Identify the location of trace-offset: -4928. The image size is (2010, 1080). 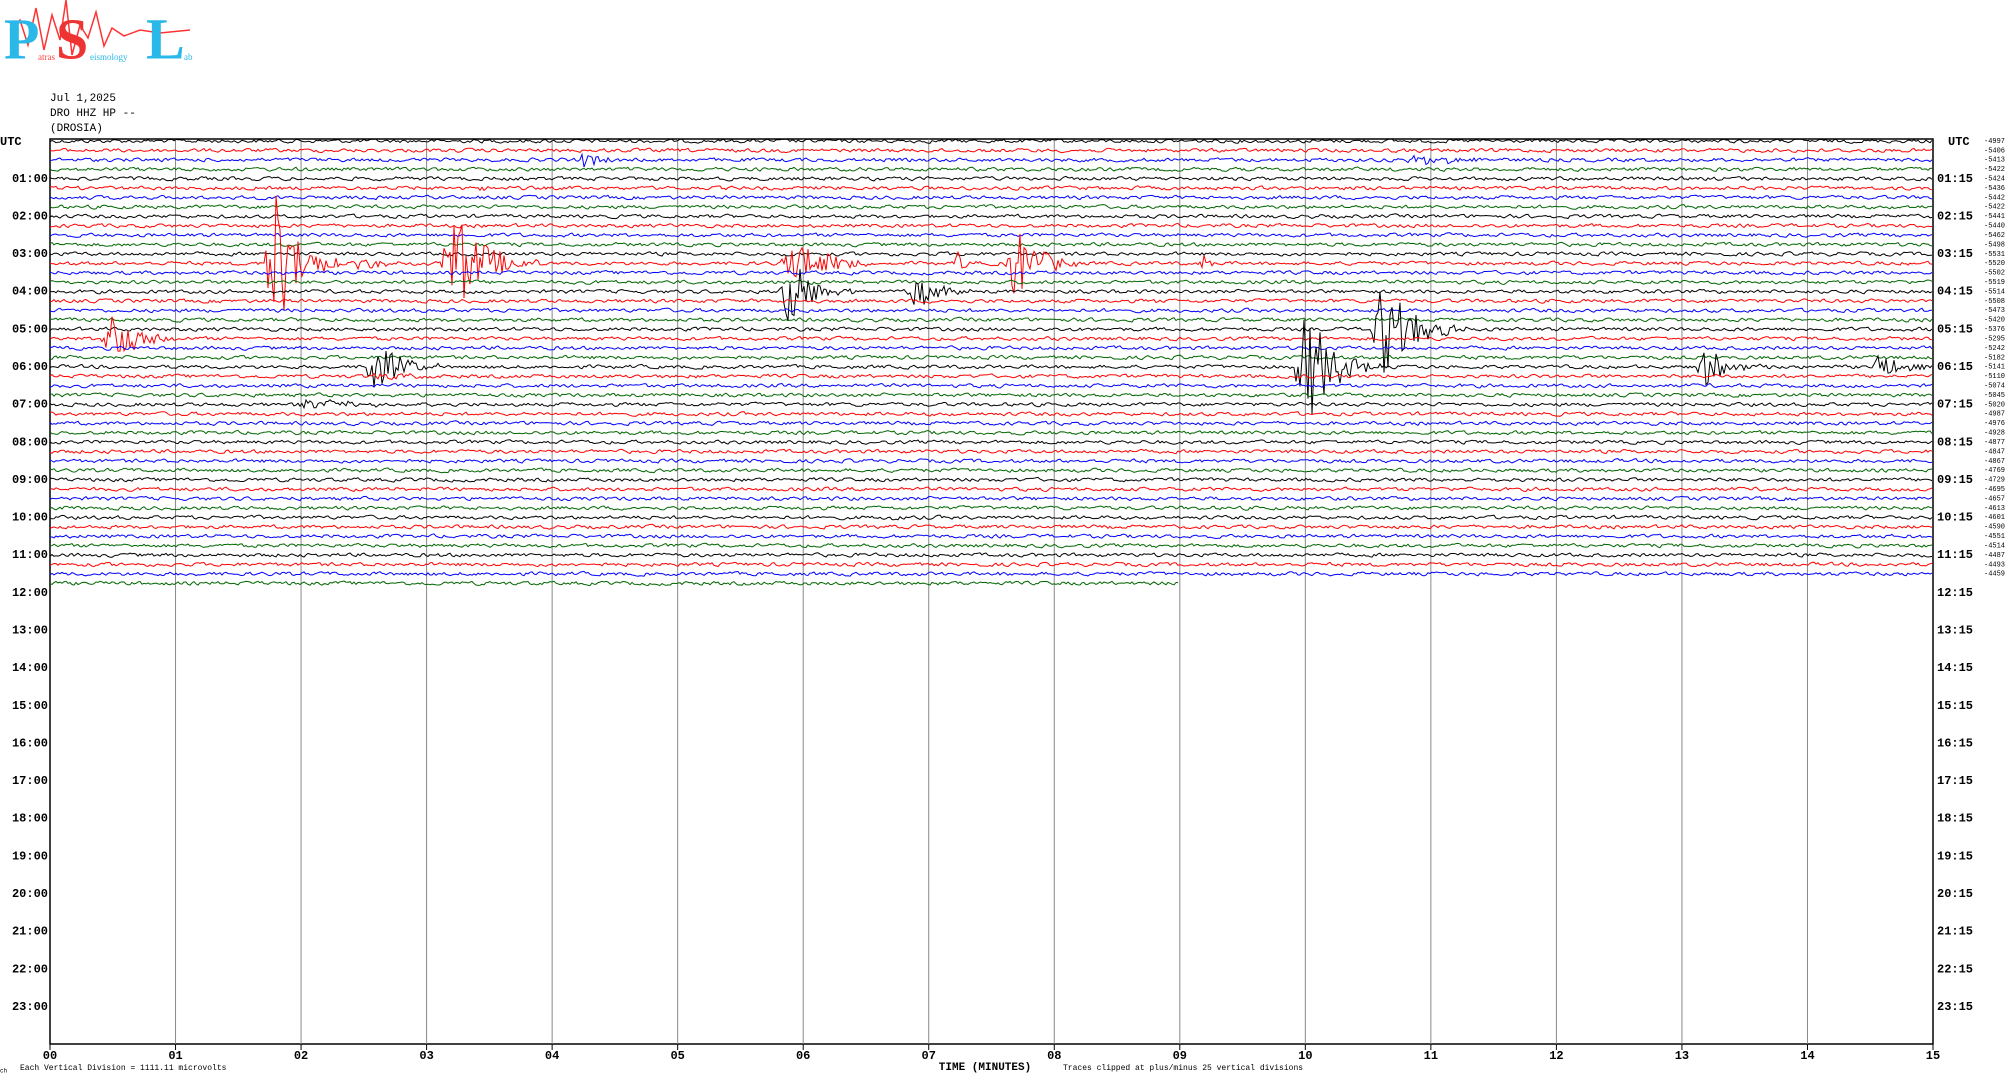
(1994, 434).